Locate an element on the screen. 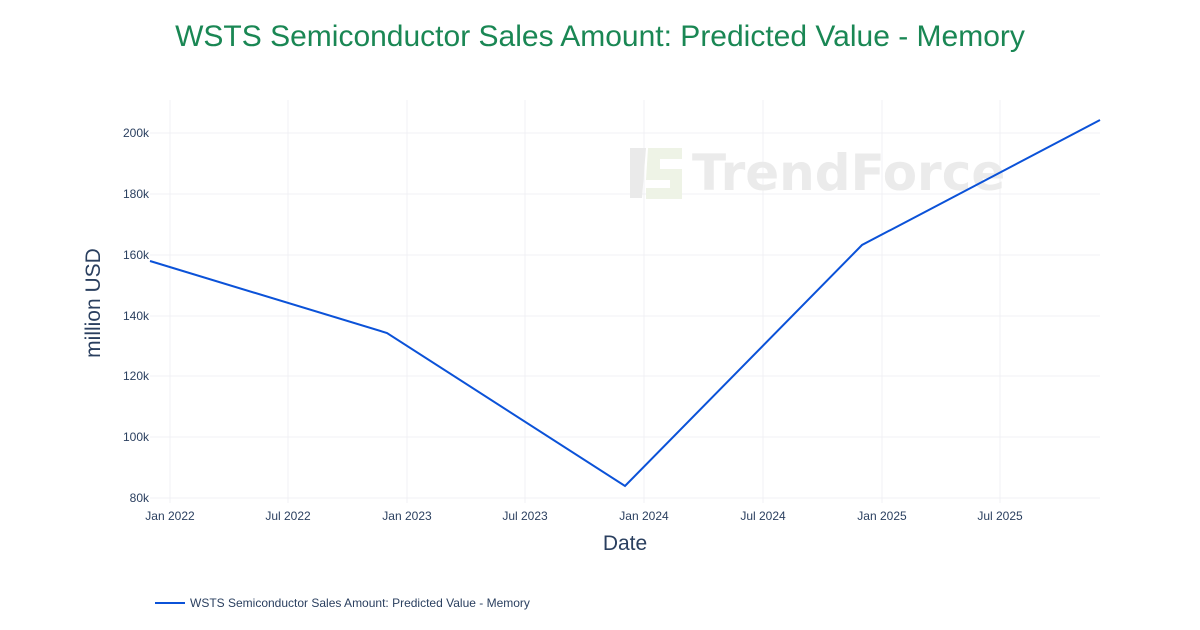 The width and height of the screenshot is (1200, 630). y-axis-label: million USD is located at coordinates (93, 303).